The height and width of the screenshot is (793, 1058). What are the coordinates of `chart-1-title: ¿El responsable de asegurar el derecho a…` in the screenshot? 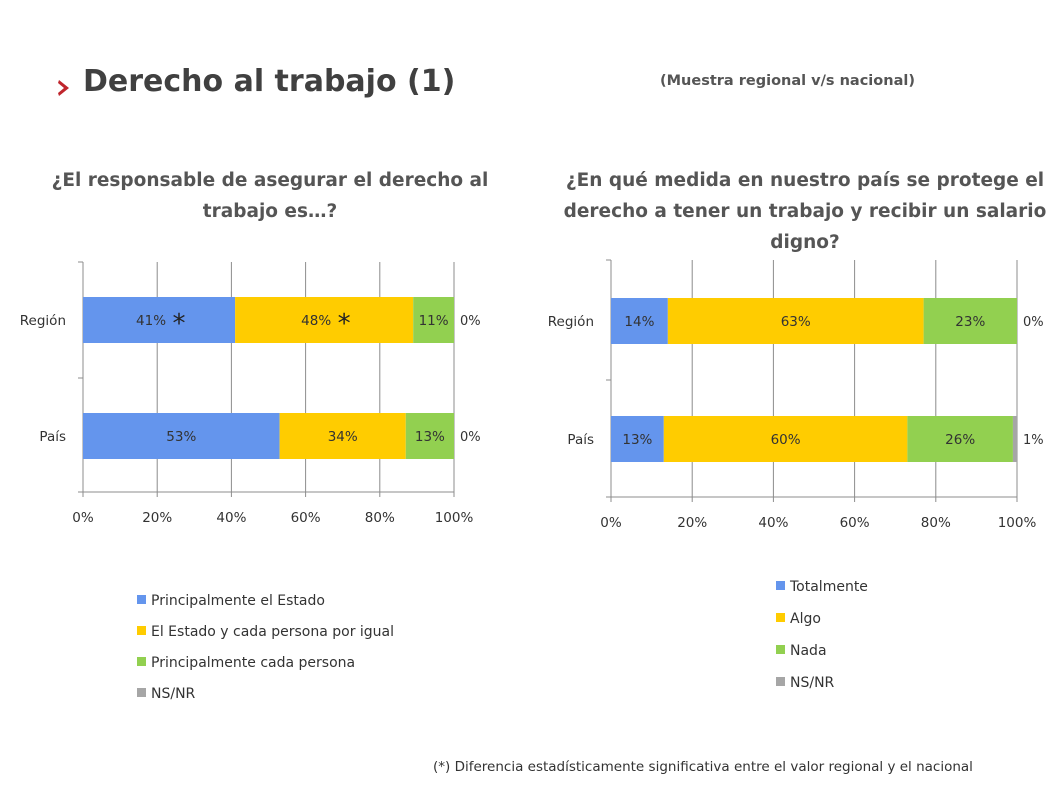 It's located at (270, 196).